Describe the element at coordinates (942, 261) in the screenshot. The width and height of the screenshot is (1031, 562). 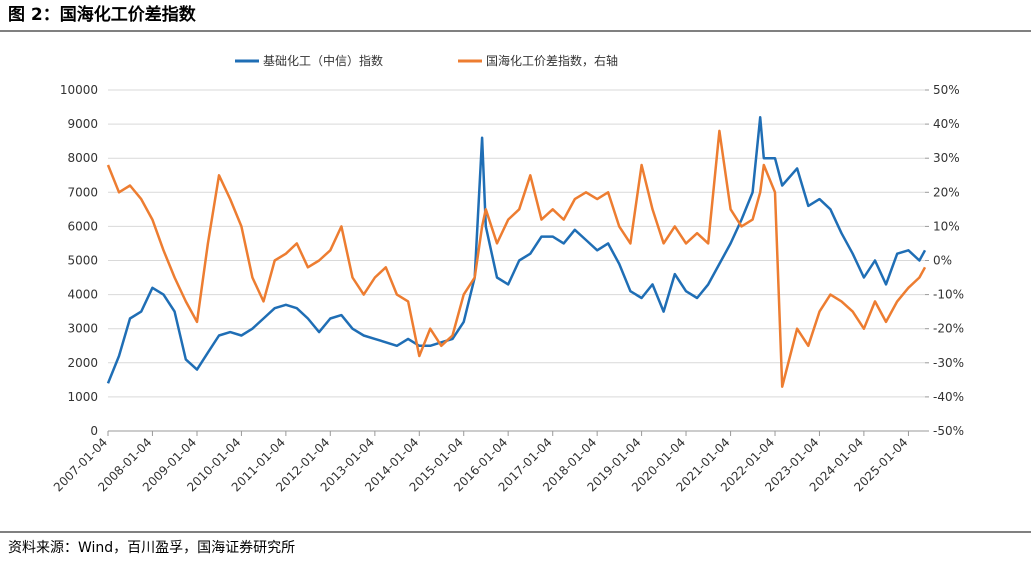
I see `y2-tick-label: 0%` at that location.